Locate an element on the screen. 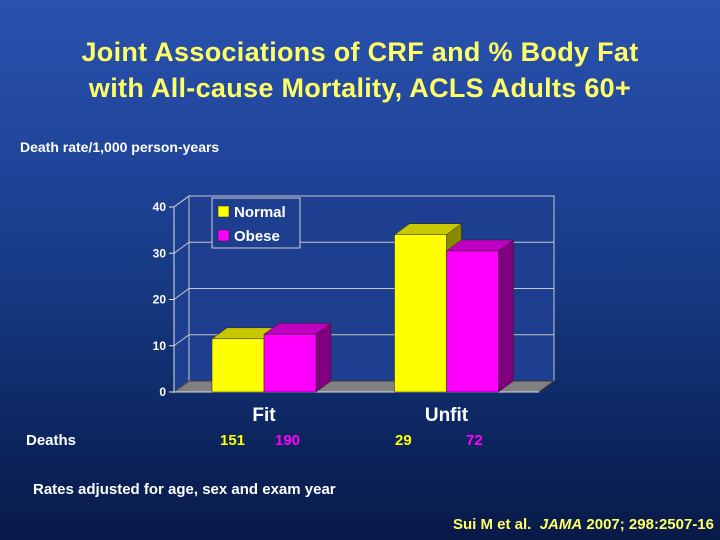 The height and width of the screenshot is (540, 720). bar-normal-unfit is located at coordinates (420, 313).